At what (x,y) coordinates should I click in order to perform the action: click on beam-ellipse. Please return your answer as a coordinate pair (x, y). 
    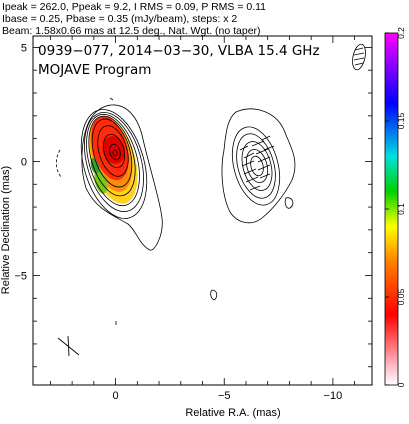
    Looking at the image, I should click on (359, 57).